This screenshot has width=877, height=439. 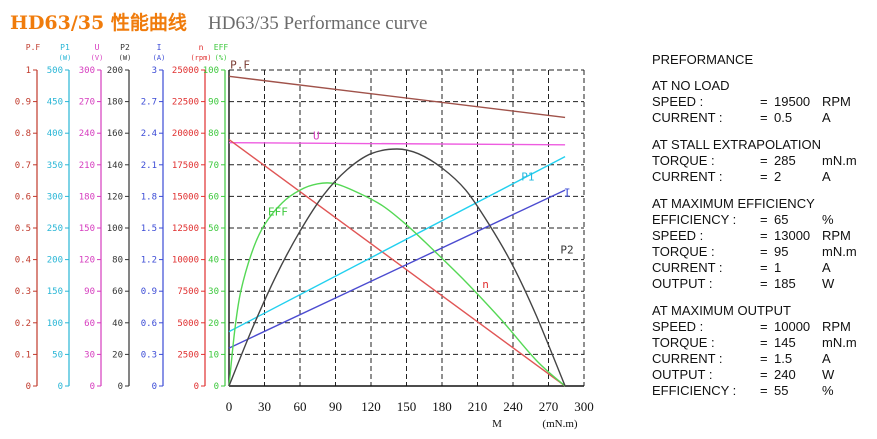 I want to click on spec-row: TORQUE : = 145 mN.m, so click(x=763, y=343).